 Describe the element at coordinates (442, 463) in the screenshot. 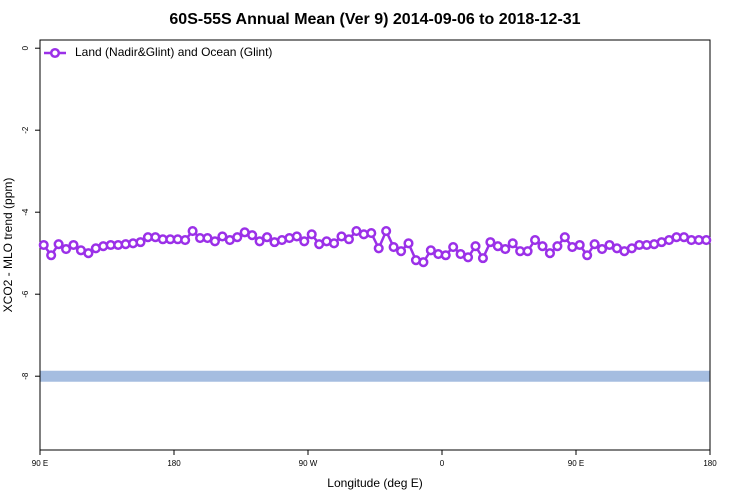

I see `x-tick-label: 0` at that location.